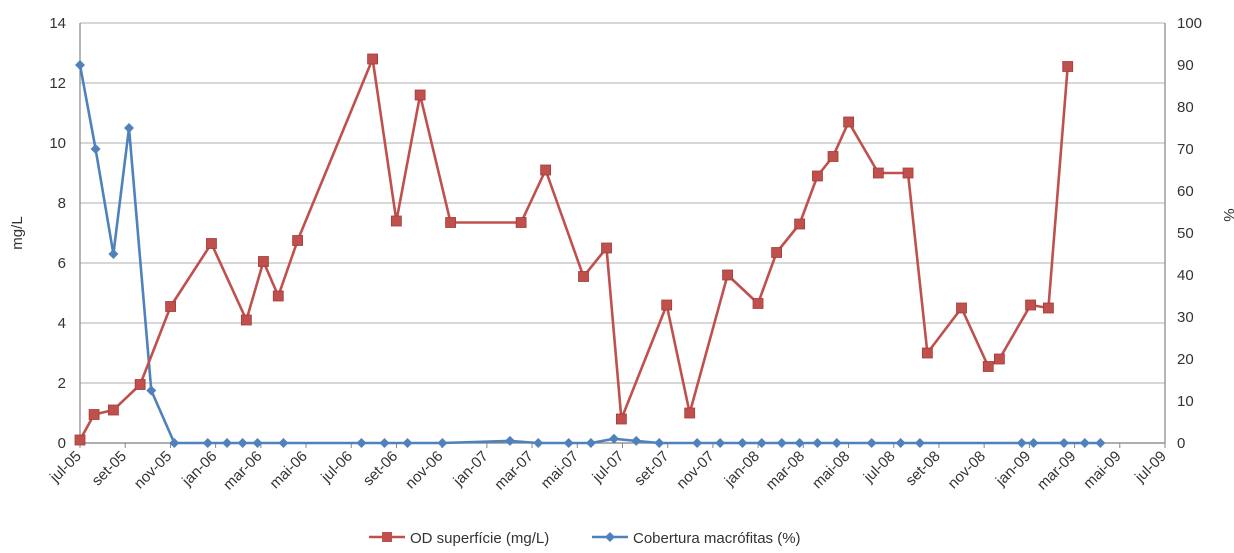  What do you see at coordinates (65, 467) in the screenshot?
I see `x-tick-label: jul-05` at bounding box center [65, 467].